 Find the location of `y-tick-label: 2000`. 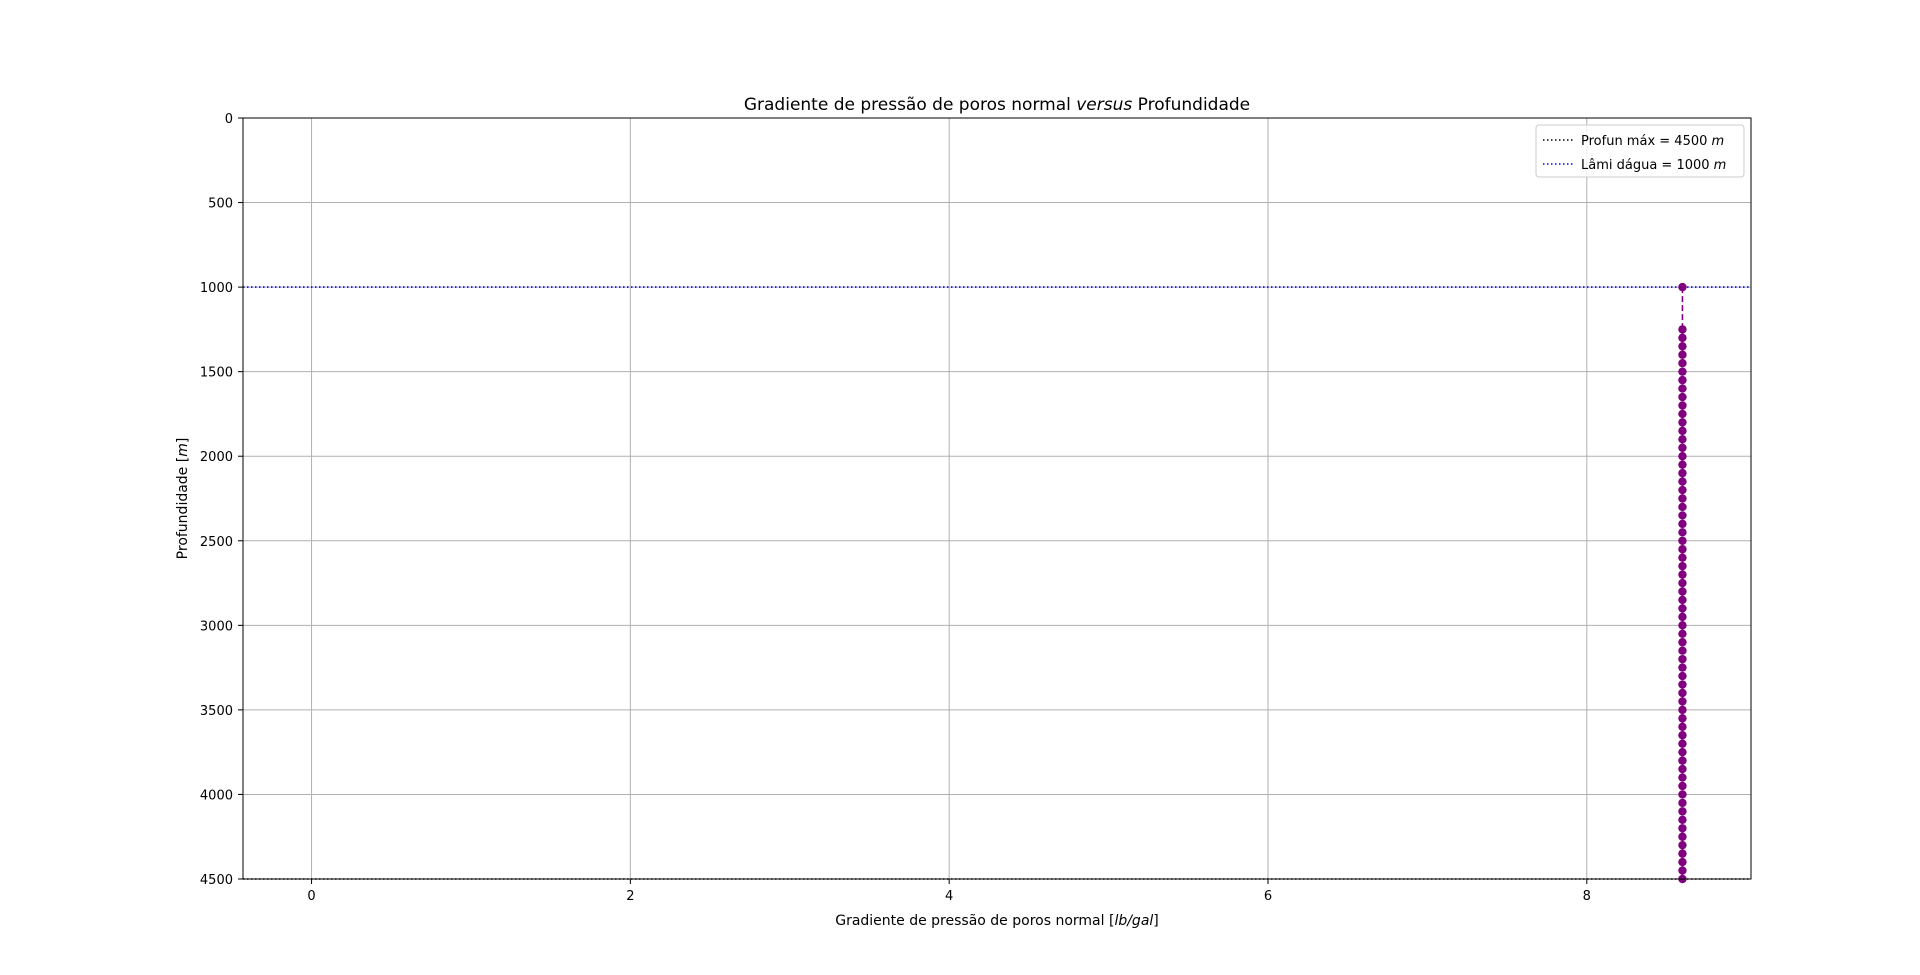

y-tick-label: 2000 is located at coordinates (216, 457).